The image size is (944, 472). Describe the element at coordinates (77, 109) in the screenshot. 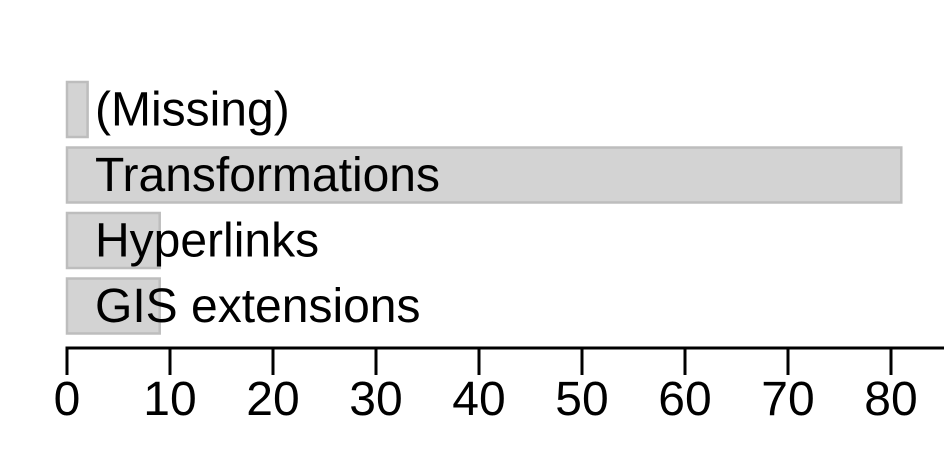

I see `bar-missing` at that location.